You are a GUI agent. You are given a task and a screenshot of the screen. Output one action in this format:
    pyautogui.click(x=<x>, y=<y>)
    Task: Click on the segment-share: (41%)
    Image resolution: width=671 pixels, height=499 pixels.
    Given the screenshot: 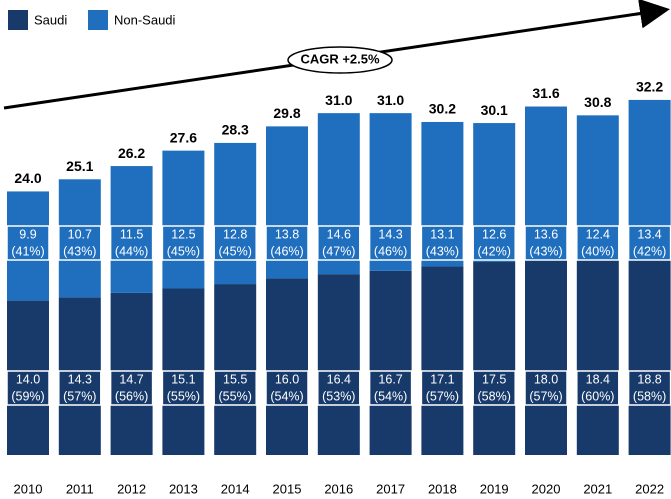 What is the action you would take?
    pyautogui.click(x=27, y=251)
    